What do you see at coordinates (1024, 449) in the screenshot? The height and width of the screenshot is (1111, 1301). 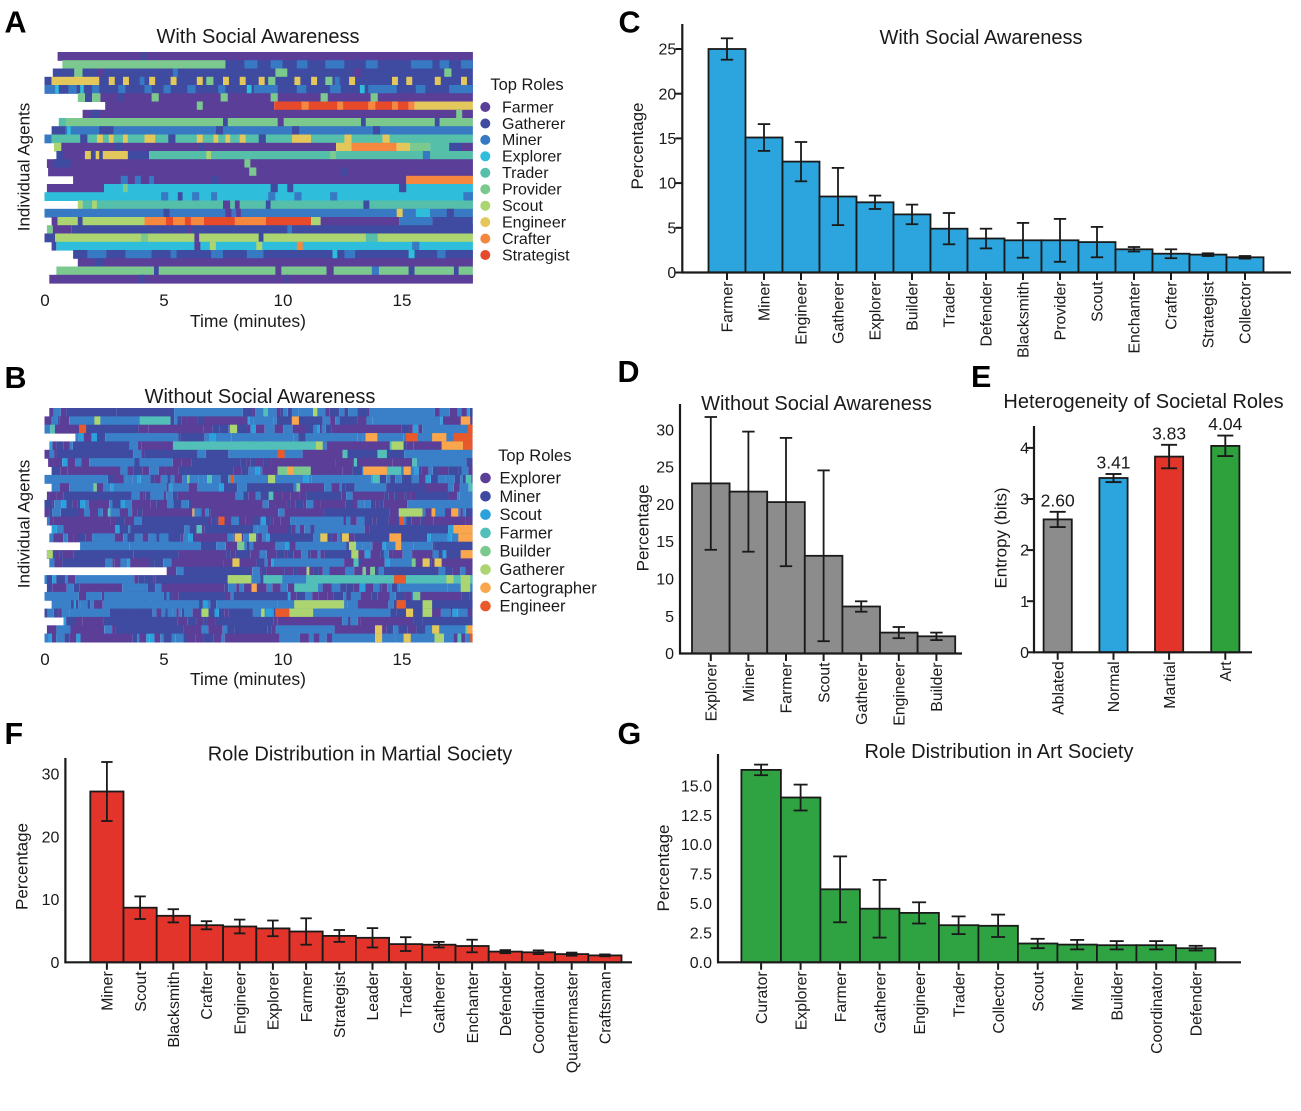 I see `svg-text: 4` at bounding box center [1024, 449].